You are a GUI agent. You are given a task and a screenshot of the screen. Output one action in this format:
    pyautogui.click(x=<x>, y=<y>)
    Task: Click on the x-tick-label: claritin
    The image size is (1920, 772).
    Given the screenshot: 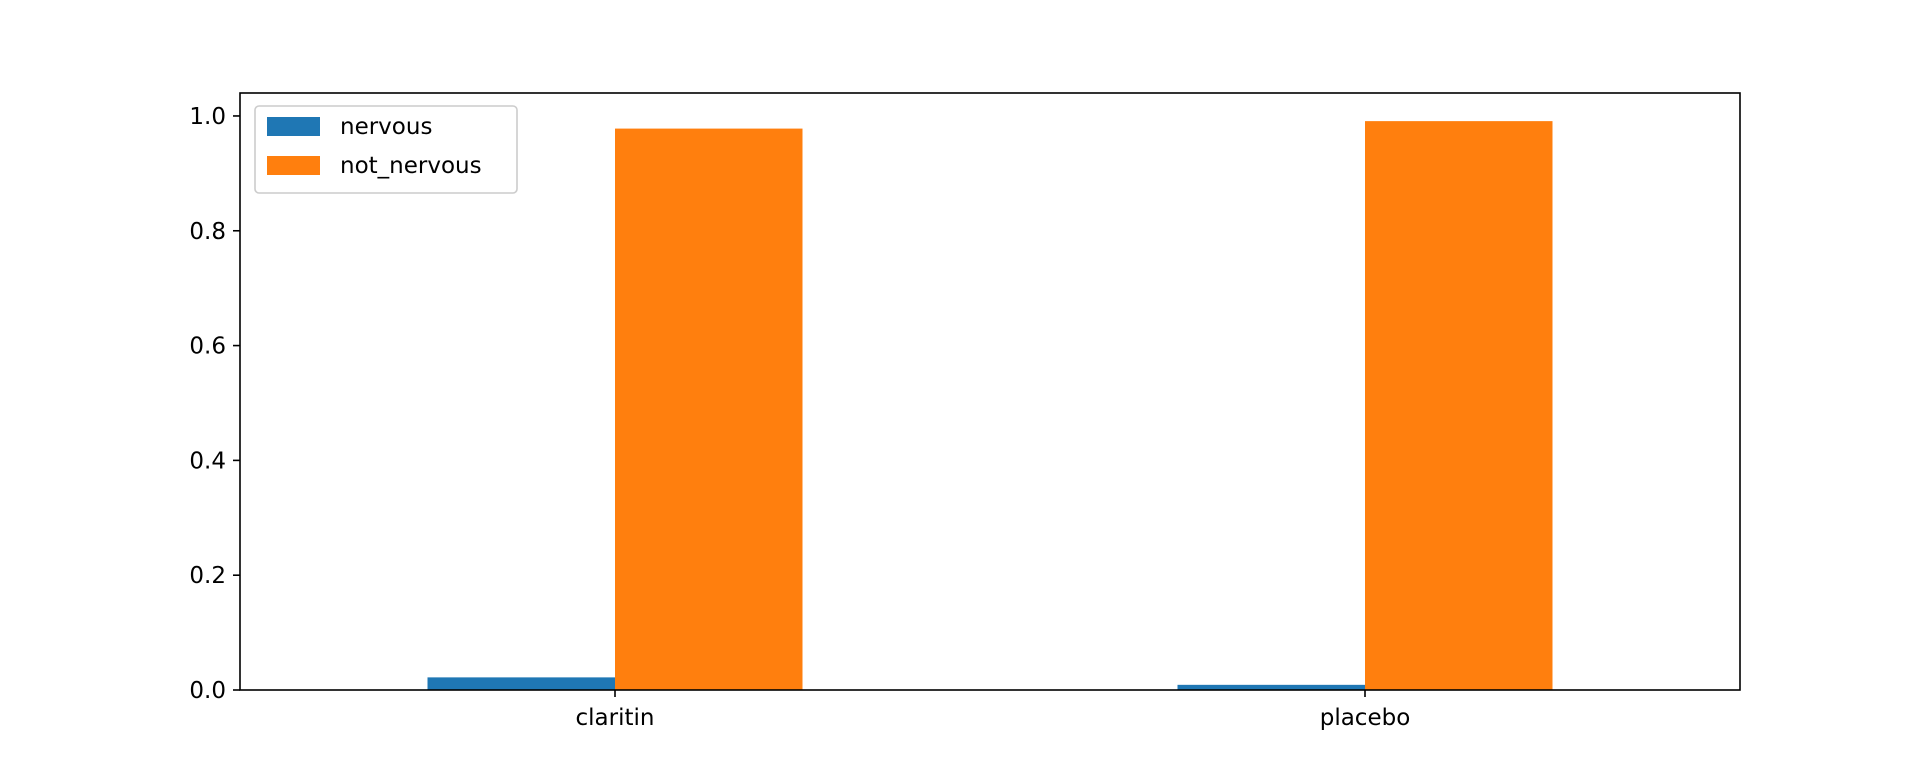 What is the action you would take?
    pyautogui.click(x=615, y=718)
    